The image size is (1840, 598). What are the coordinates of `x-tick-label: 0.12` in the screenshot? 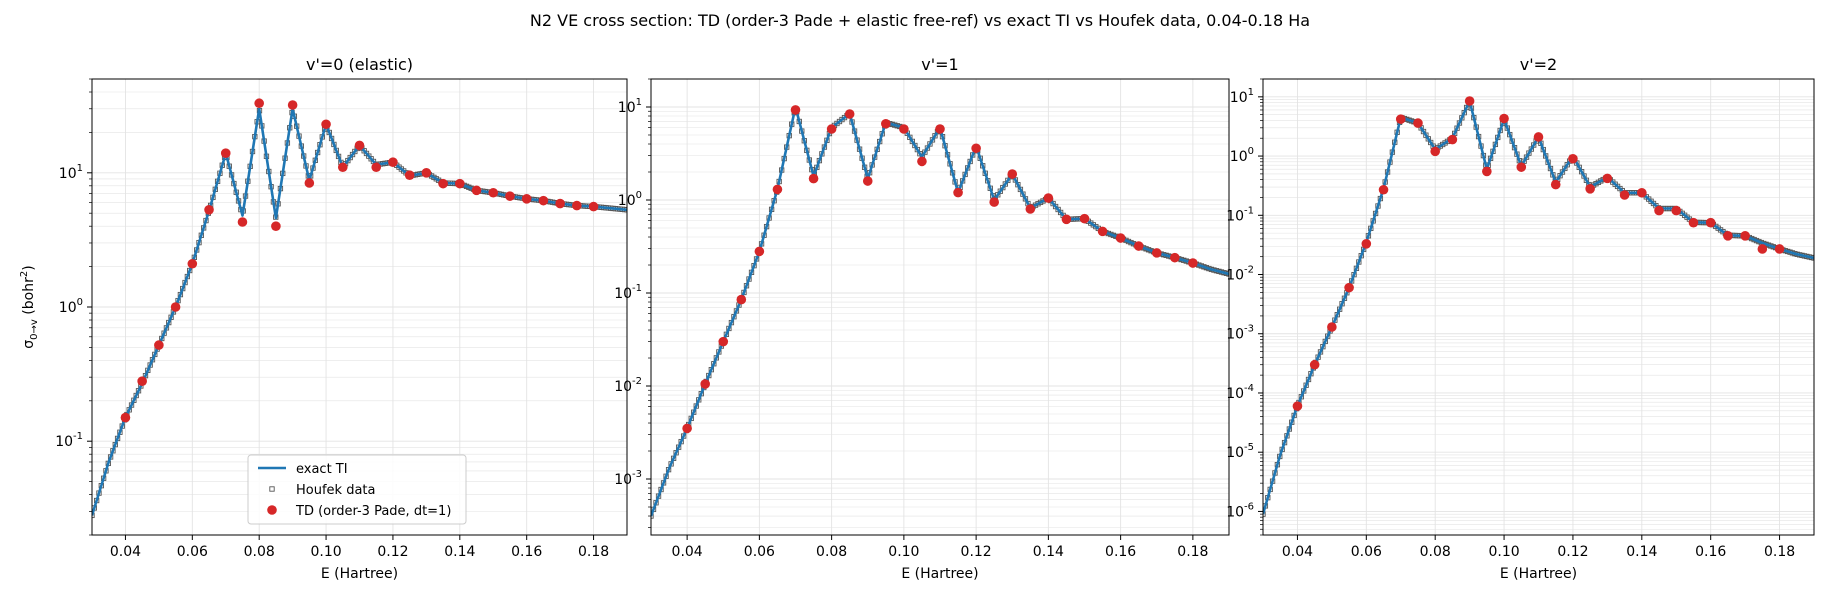 It's located at (976, 552).